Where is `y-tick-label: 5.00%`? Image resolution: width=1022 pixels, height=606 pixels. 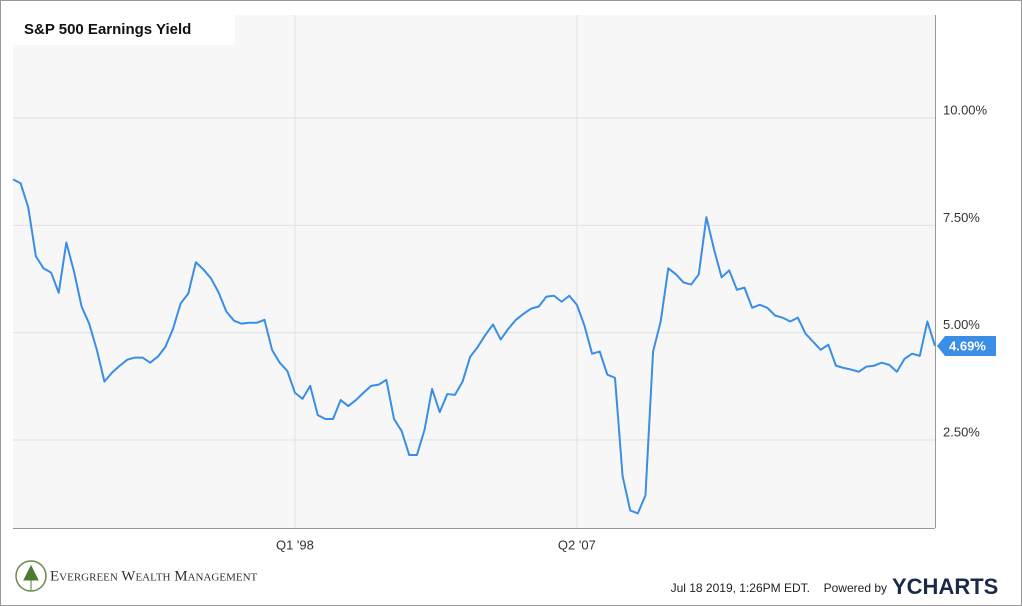
y-tick-label: 5.00% is located at coordinates (961, 324).